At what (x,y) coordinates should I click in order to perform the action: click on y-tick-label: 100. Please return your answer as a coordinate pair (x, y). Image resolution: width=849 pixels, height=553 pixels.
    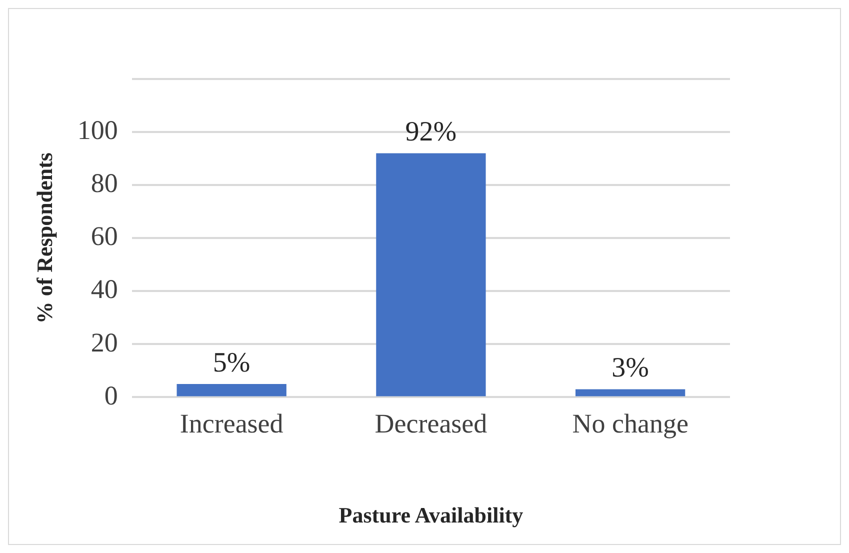
    Looking at the image, I should click on (97, 130).